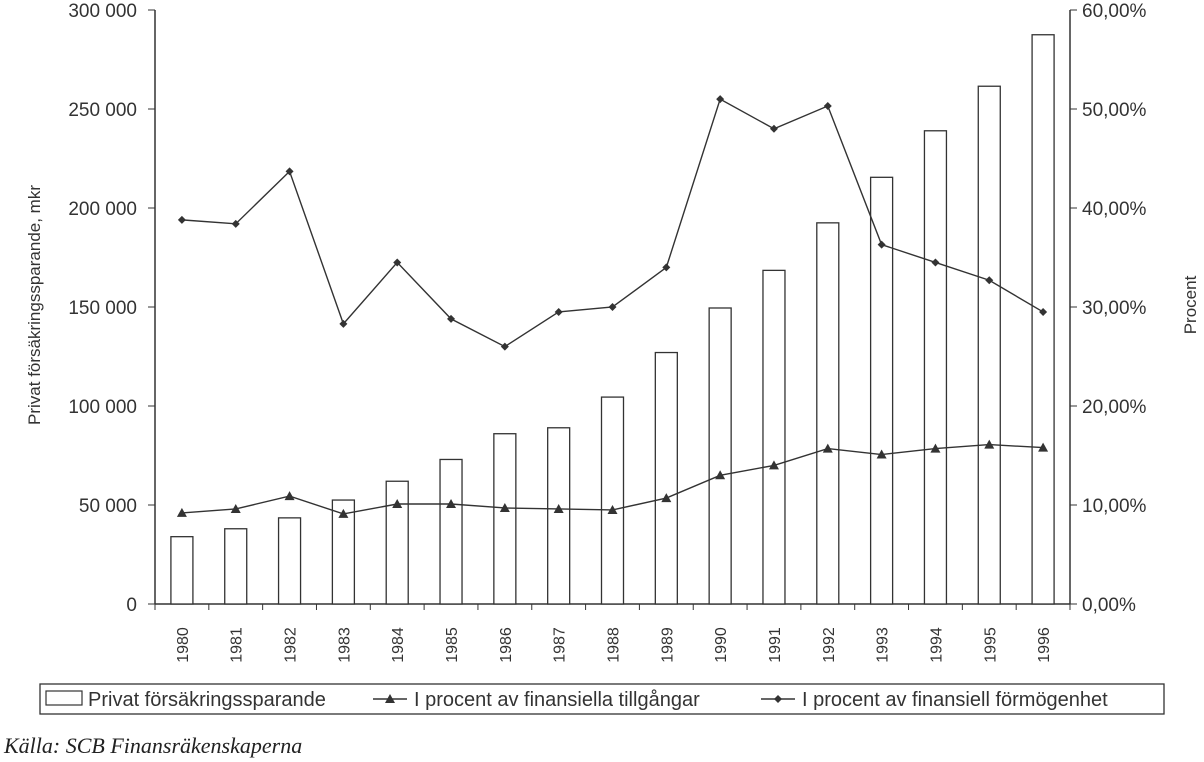 This screenshot has height=762, width=1204. I want to click on left-axis-title: Privat försäkringssparande, mkr, so click(34, 305).